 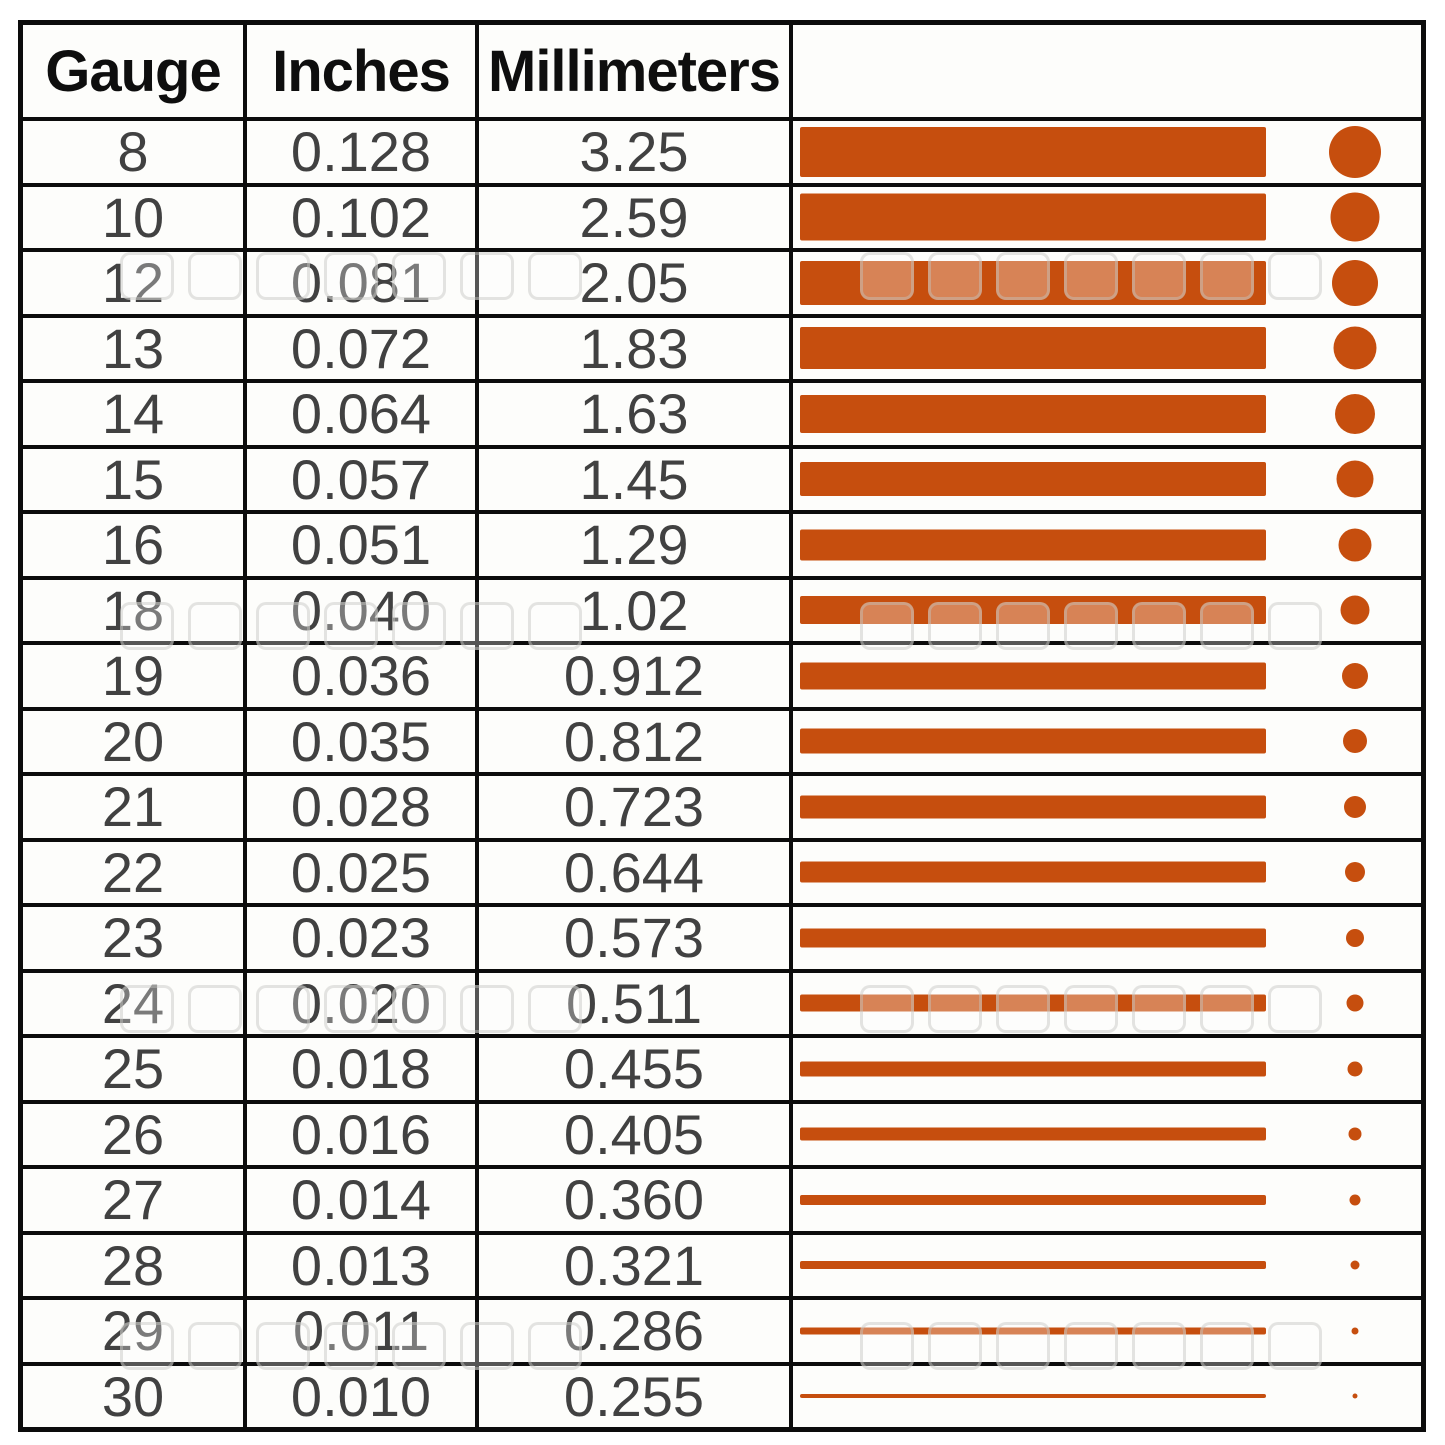 I want to click on millimeters-value: 0.573, so click(x=636, y=938).